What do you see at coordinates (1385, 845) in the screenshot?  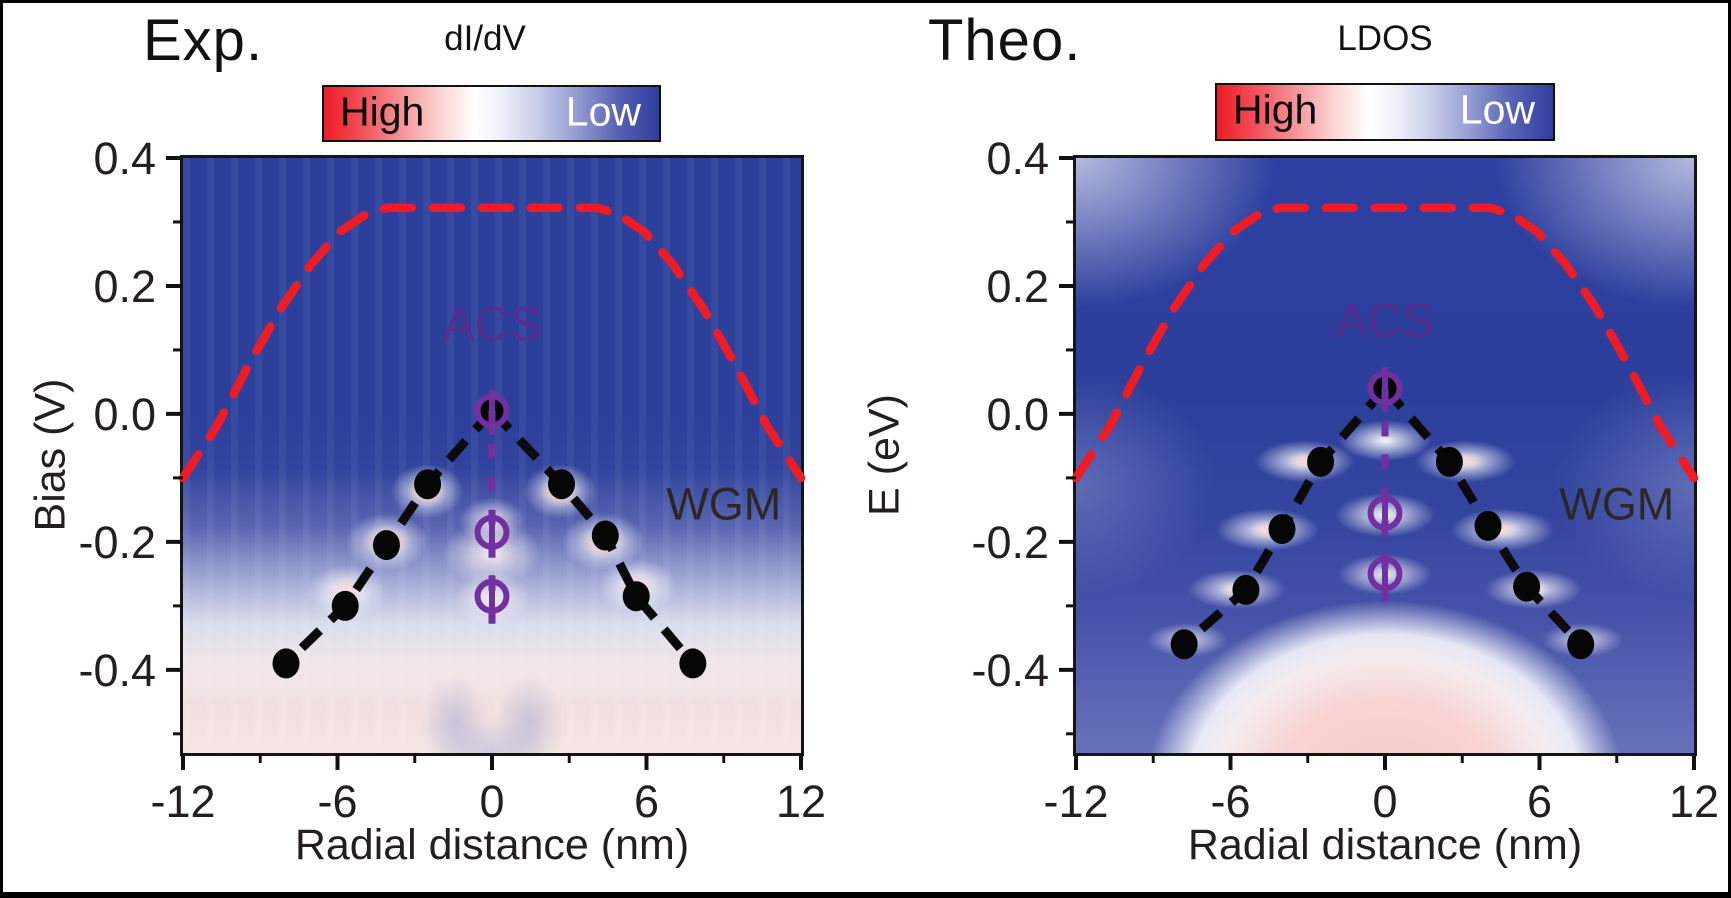 I see `x-axis-label-theo: Radial distance (nm)` at bounding box center [1385, 845].